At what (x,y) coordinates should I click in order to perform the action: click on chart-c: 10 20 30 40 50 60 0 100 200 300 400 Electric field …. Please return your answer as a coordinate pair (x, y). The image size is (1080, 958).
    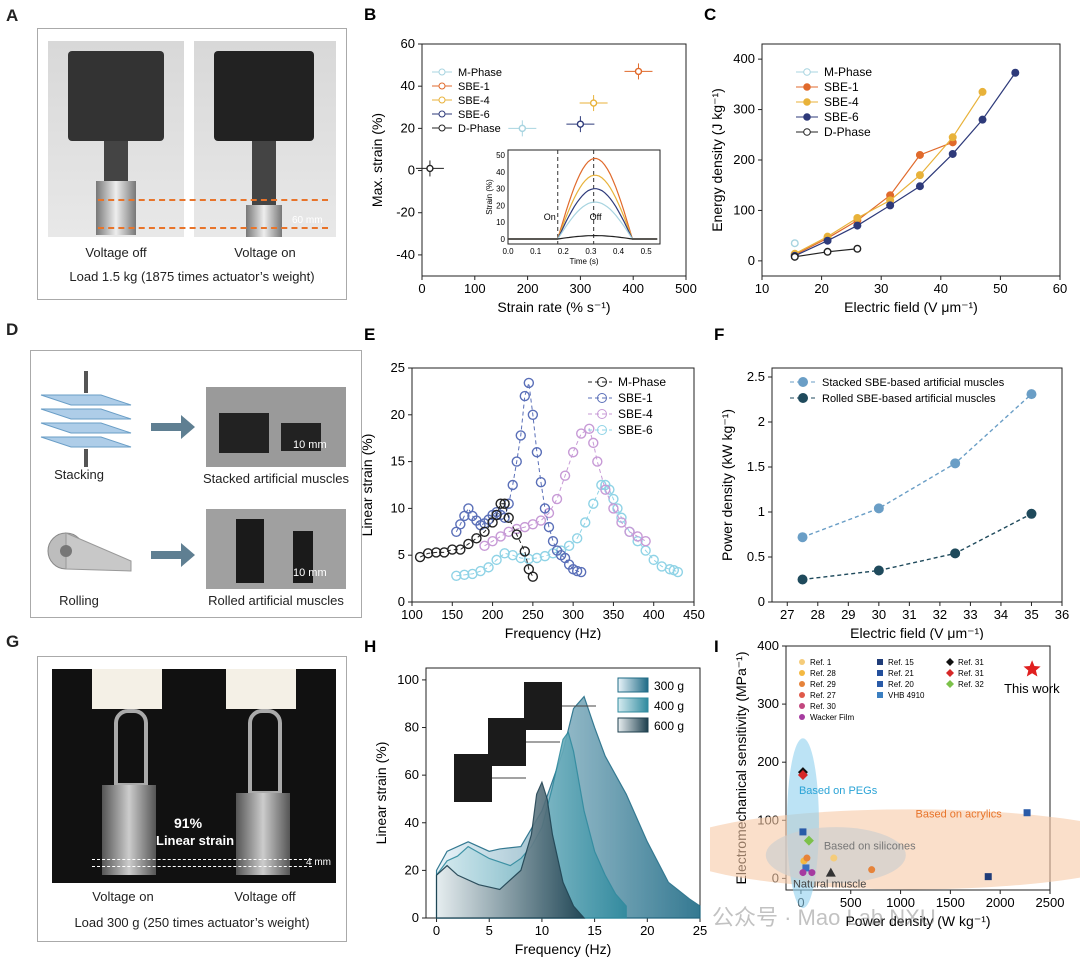
    Looking at the image, I should click on (885, 160).